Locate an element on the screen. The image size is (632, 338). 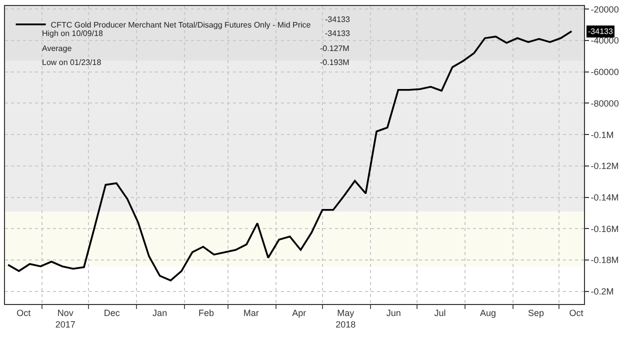
x-tick-label: Jan is located at coordinates (160, 313).